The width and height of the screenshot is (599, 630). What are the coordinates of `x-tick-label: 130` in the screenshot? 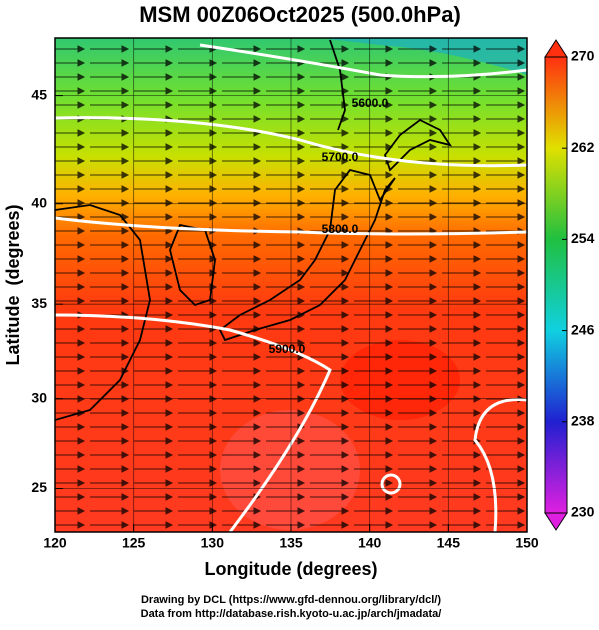 It's located at (213, 543).